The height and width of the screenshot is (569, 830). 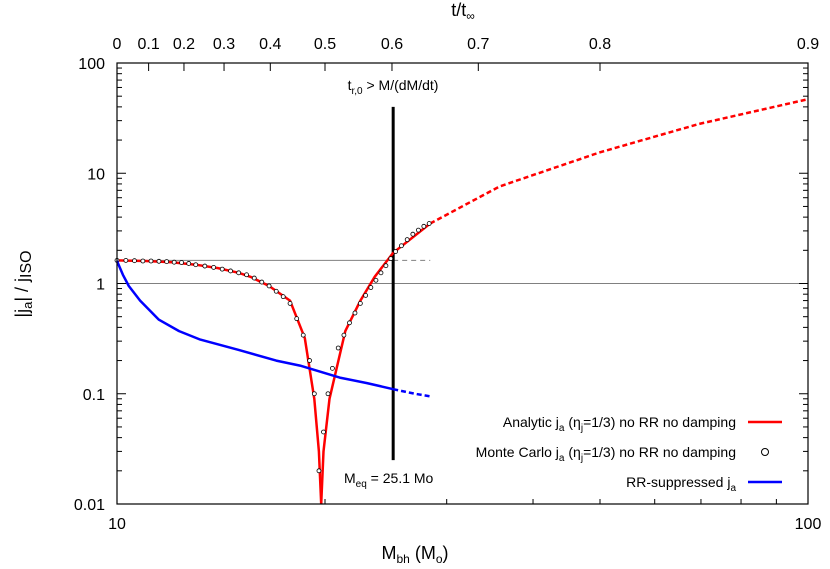 What do you see at coordinates (393, 87) in the screenshot?
I see `timescale-annotation: tr,0 > M/(dM/dt)` at bounding box center [393, 87].